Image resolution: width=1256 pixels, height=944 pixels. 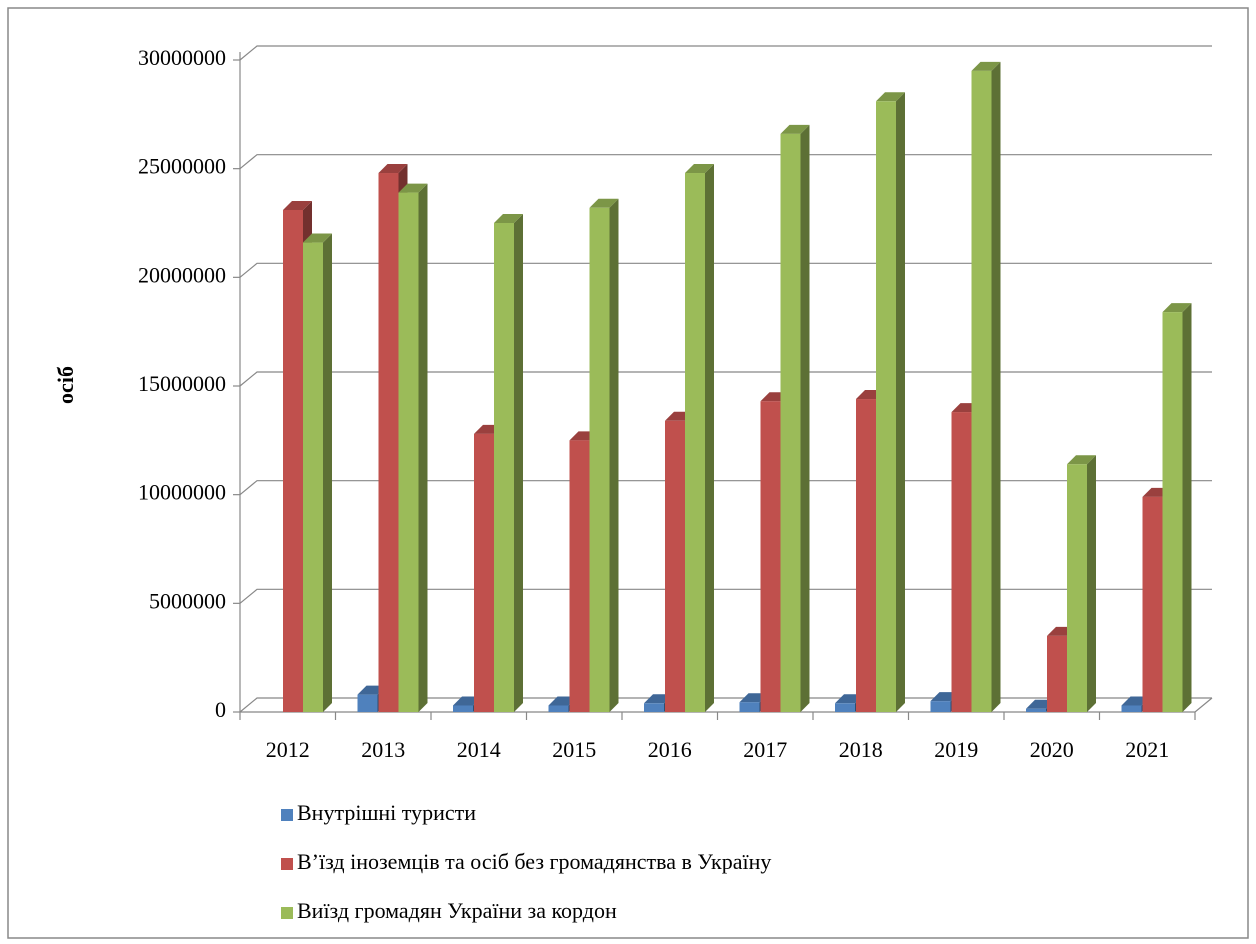 I want to click on x-tick-label: 2016, so click(x=670, y=749).